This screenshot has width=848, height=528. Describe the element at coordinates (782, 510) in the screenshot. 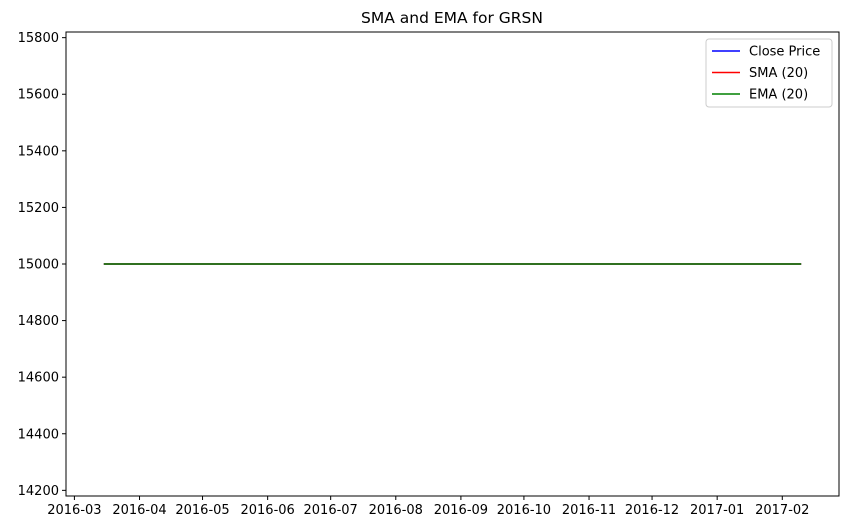

I see `x-tick-label: 2017-02` at that location.